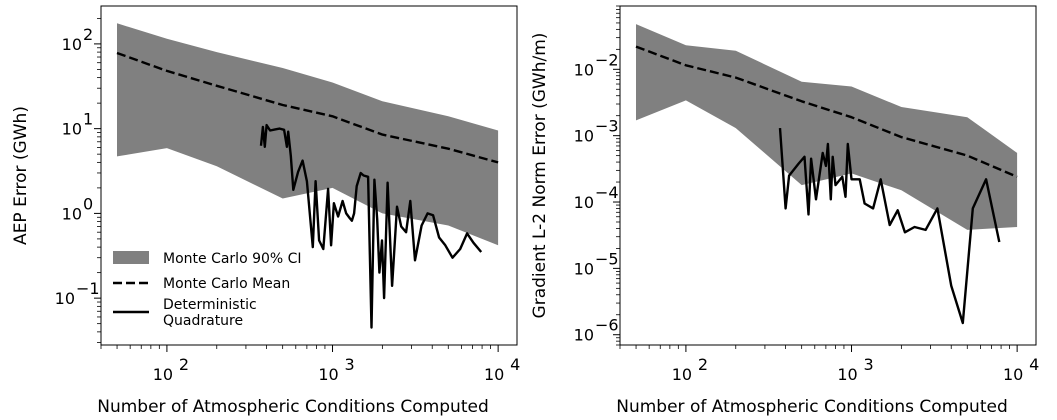 The image size is (1057, 420). I want to click on y-axis-label: AEP Error (GWh), so click(21, 175).